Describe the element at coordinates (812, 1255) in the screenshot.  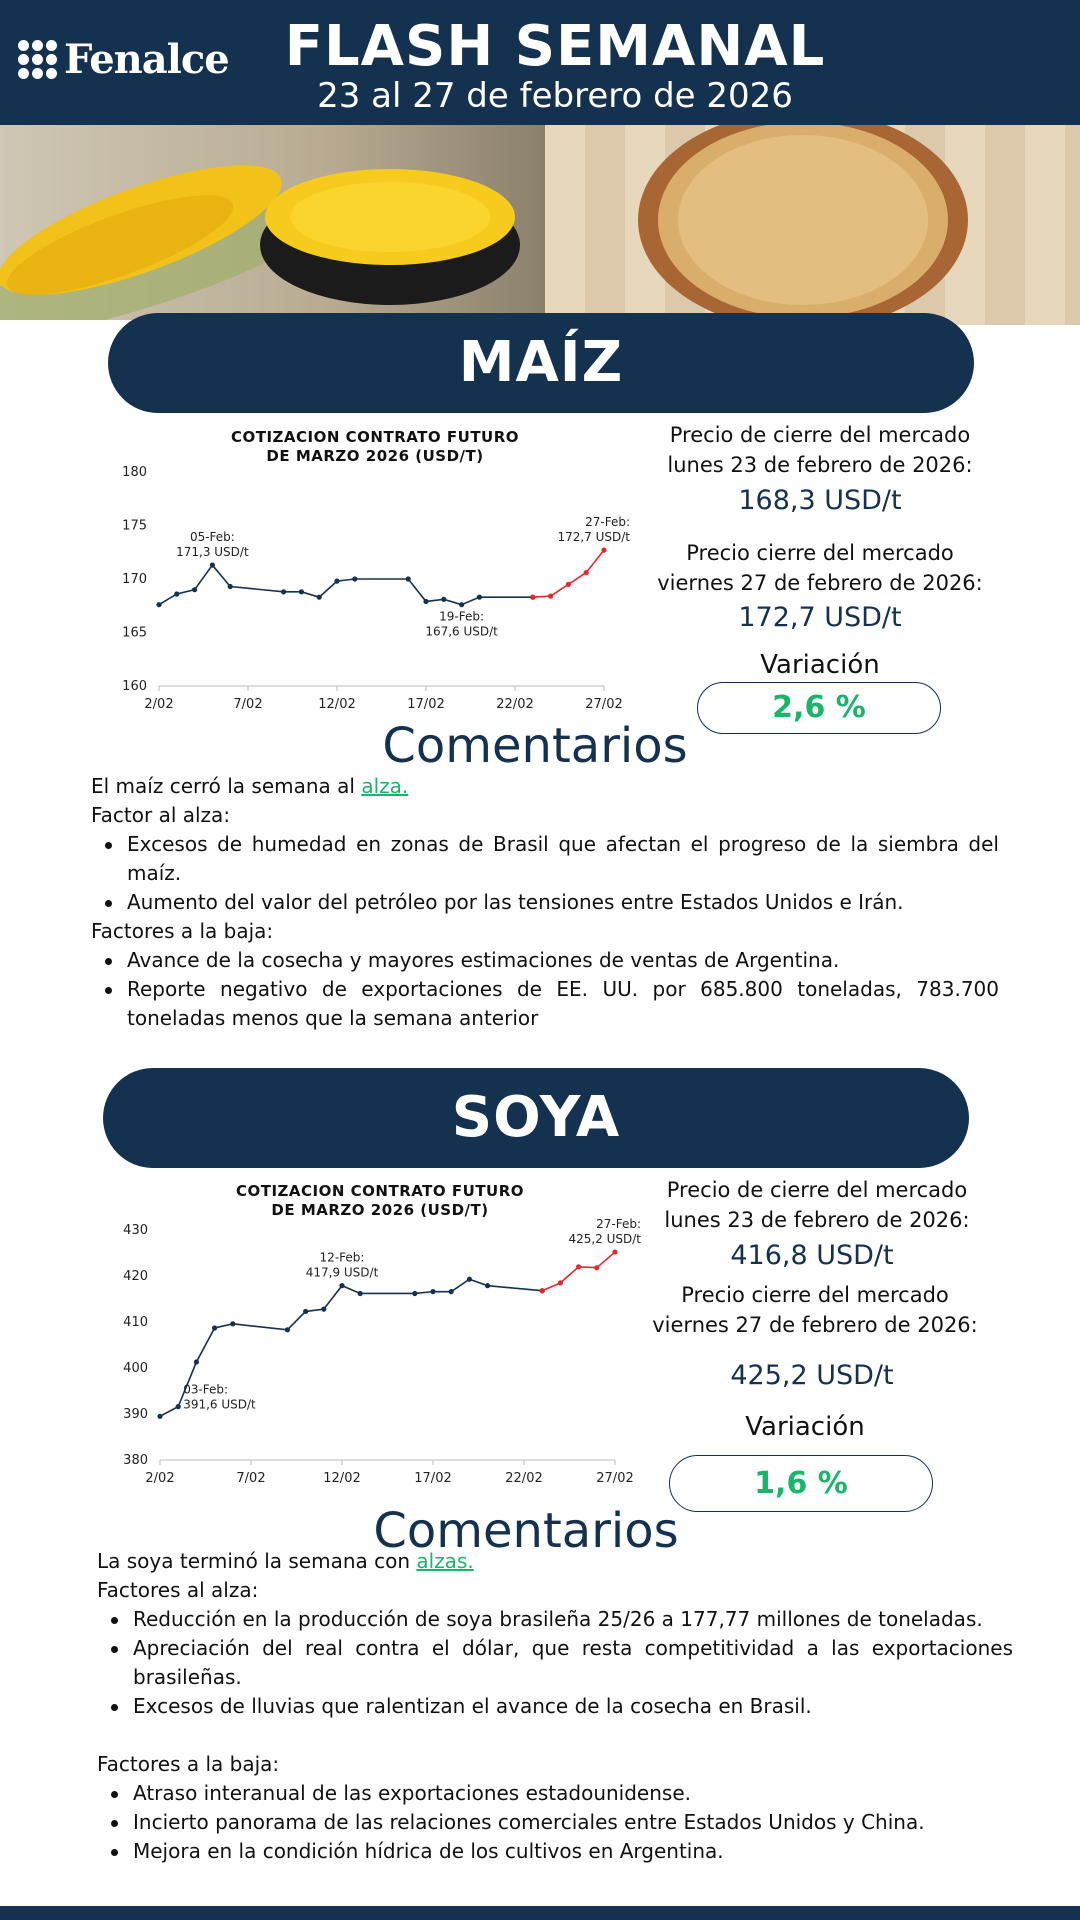
I see `soya-open-price: 416,8 USD/t` at that location.